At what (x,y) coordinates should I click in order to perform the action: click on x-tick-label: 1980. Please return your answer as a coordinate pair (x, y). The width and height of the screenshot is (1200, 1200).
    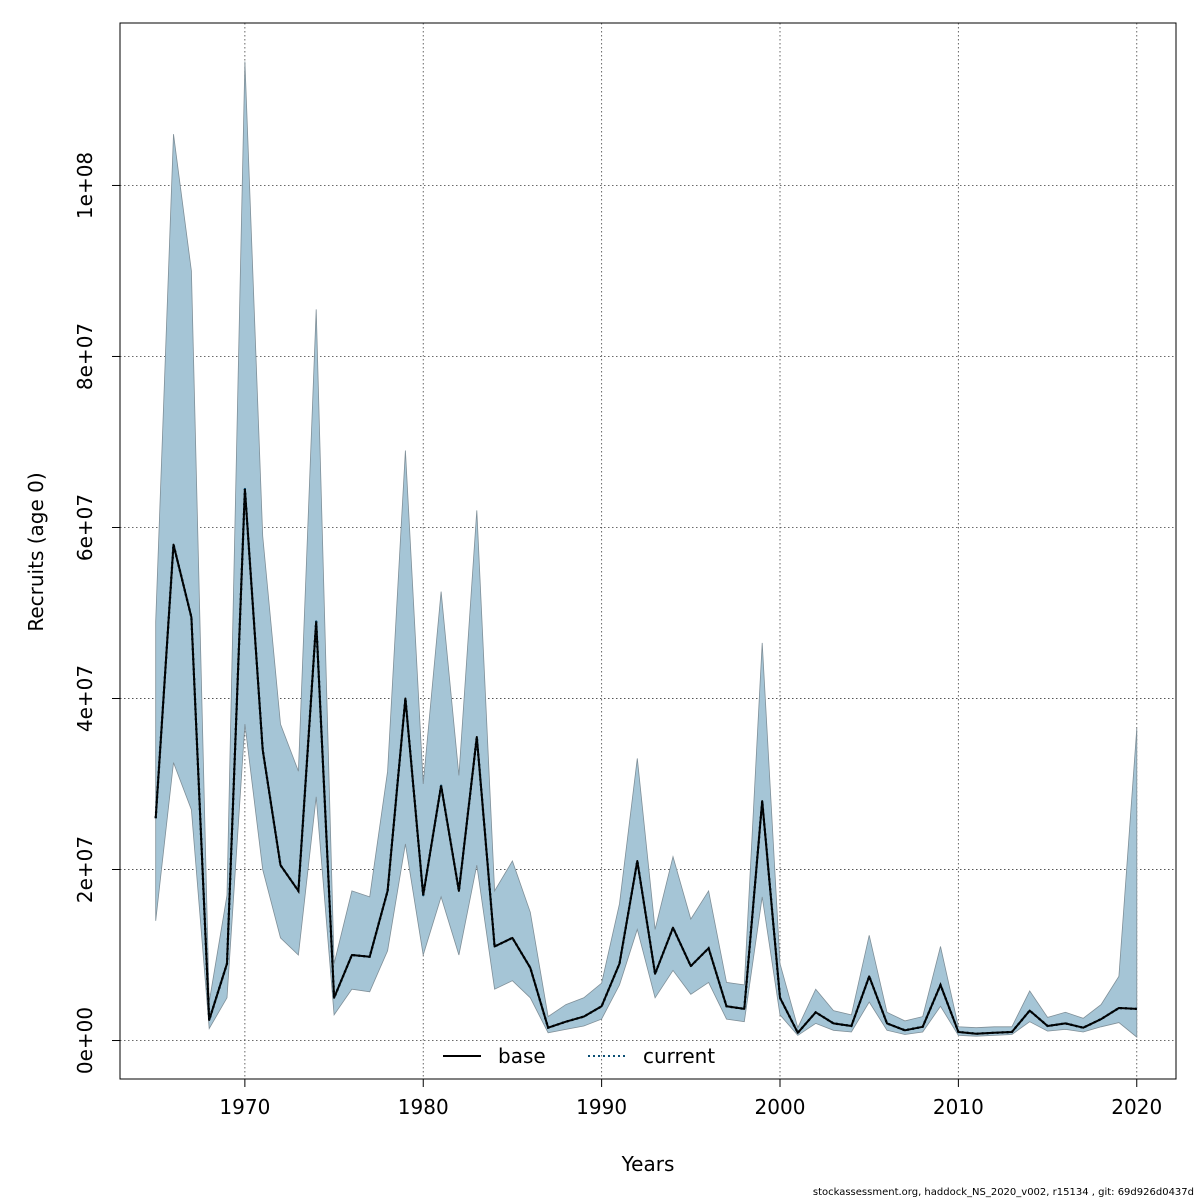
    Looking at the image, I should click on (423, 1107).